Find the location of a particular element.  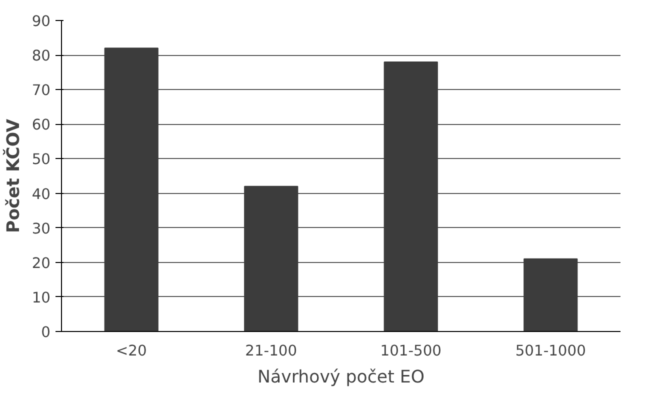

y-tick-label: 80 is located at coordinates (41, 56).